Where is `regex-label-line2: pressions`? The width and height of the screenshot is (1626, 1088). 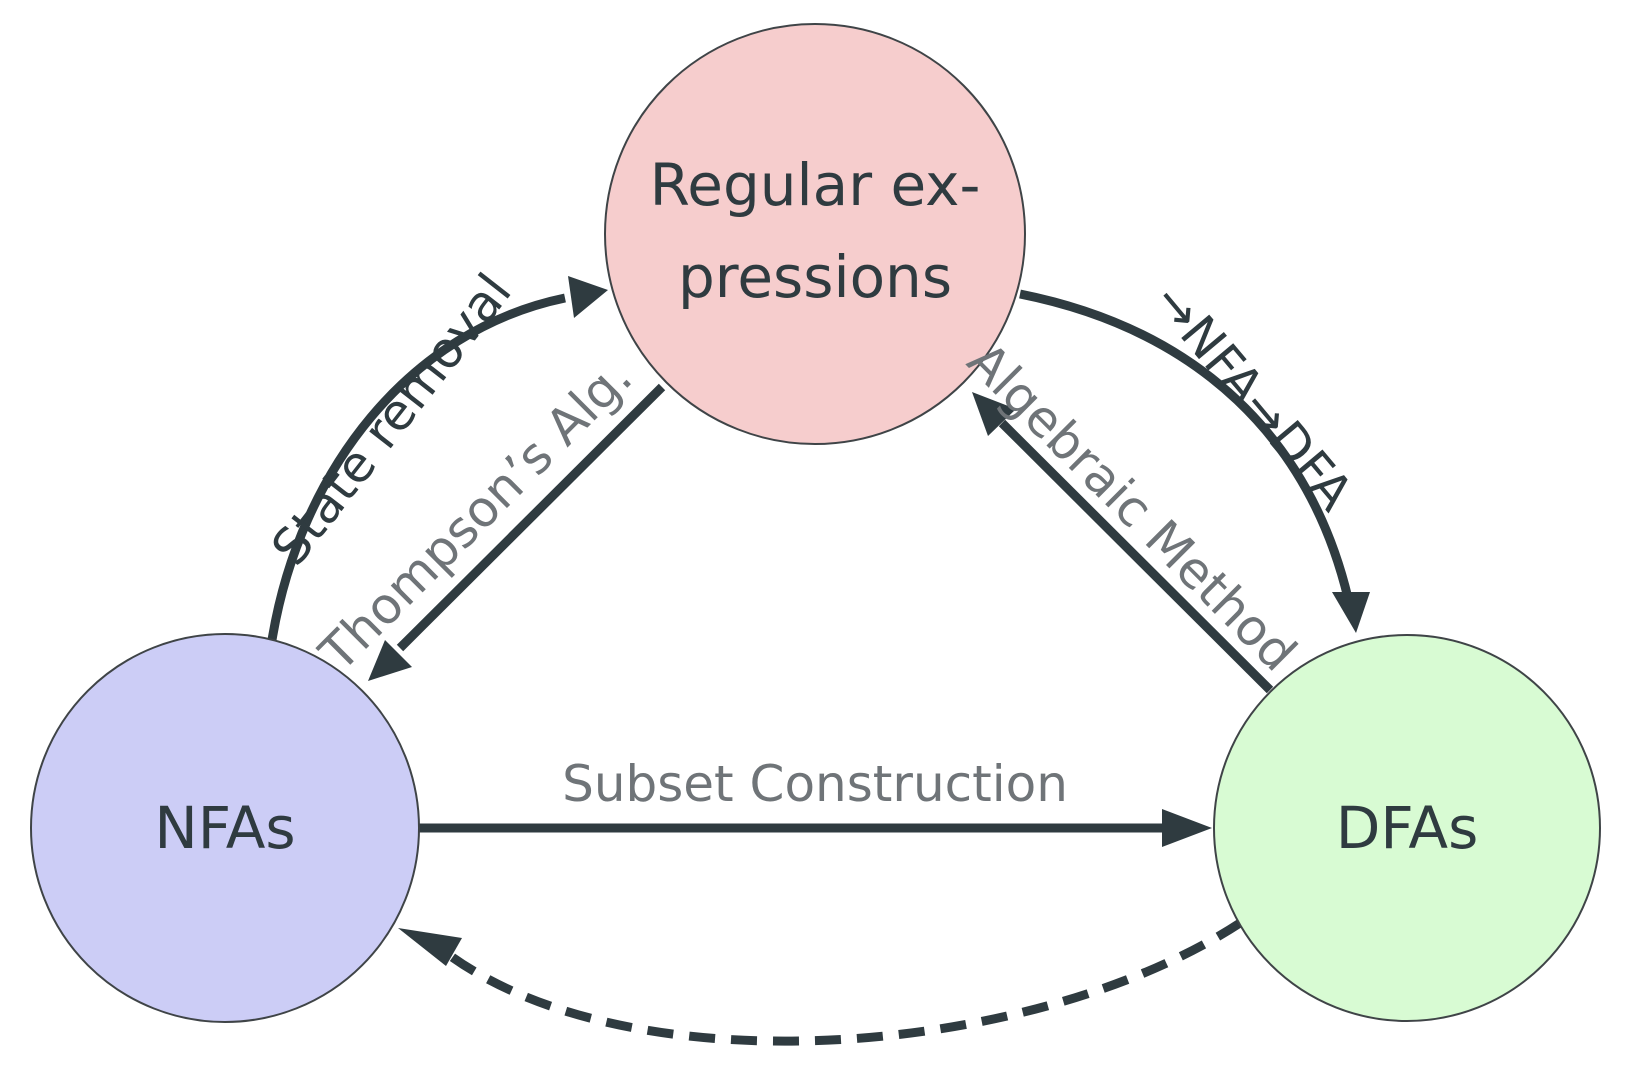 regex-label-line2: pressions is located at coordinates (815, 277).